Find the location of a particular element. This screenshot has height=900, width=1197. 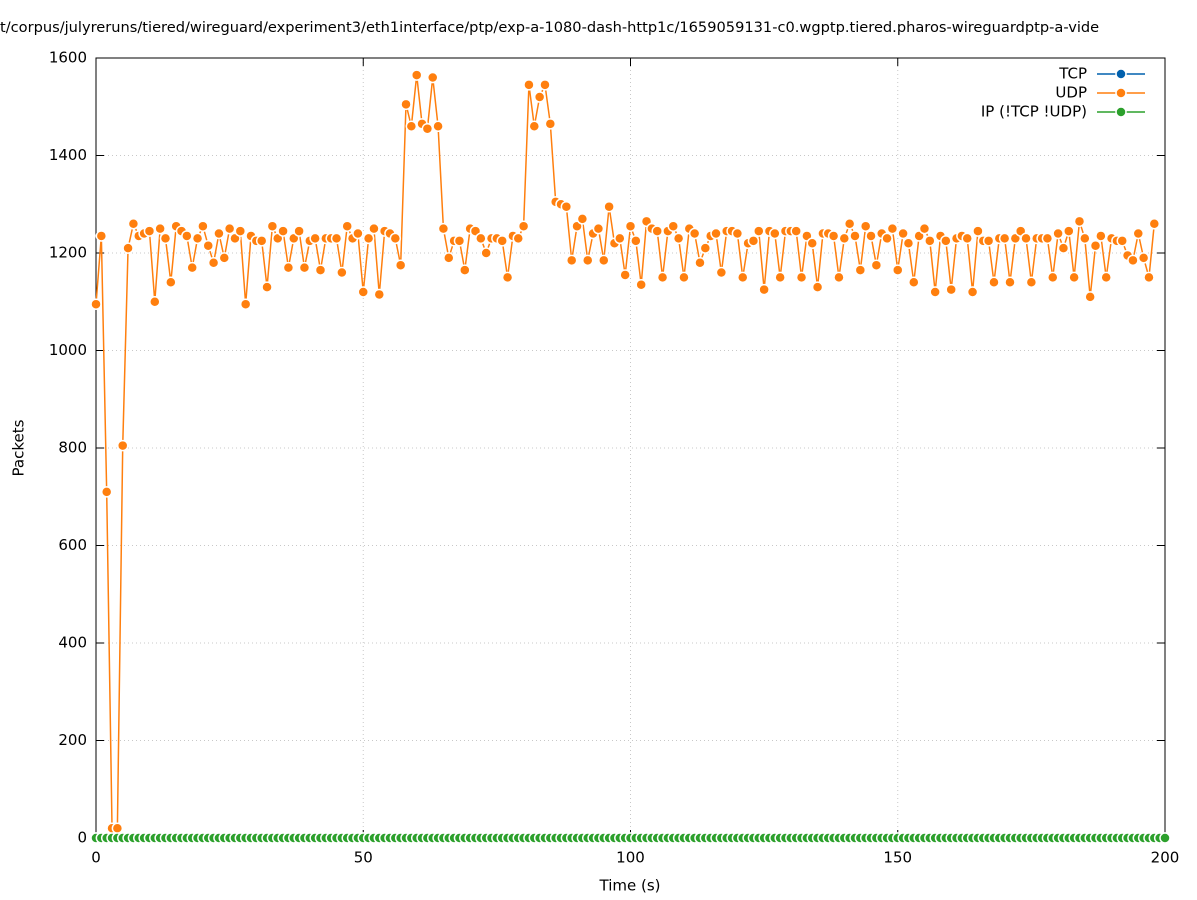

y-tick-label: 200 is located at coordinates (72, 740).